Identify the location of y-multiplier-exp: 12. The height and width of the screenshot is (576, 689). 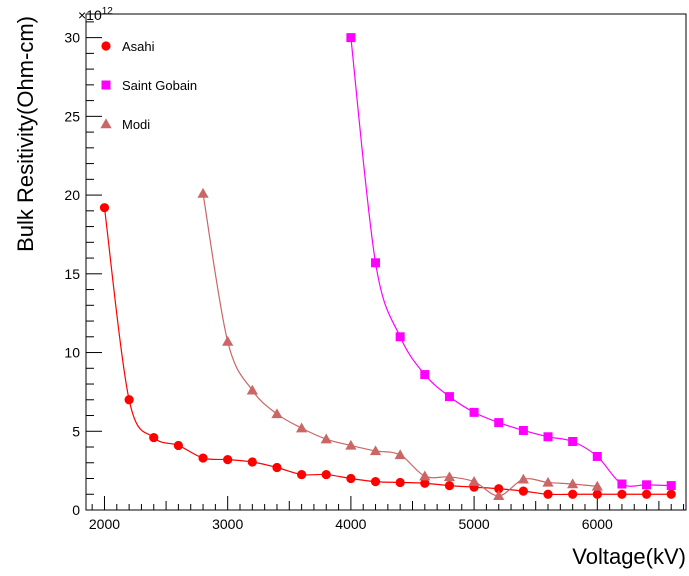
(108, 11).